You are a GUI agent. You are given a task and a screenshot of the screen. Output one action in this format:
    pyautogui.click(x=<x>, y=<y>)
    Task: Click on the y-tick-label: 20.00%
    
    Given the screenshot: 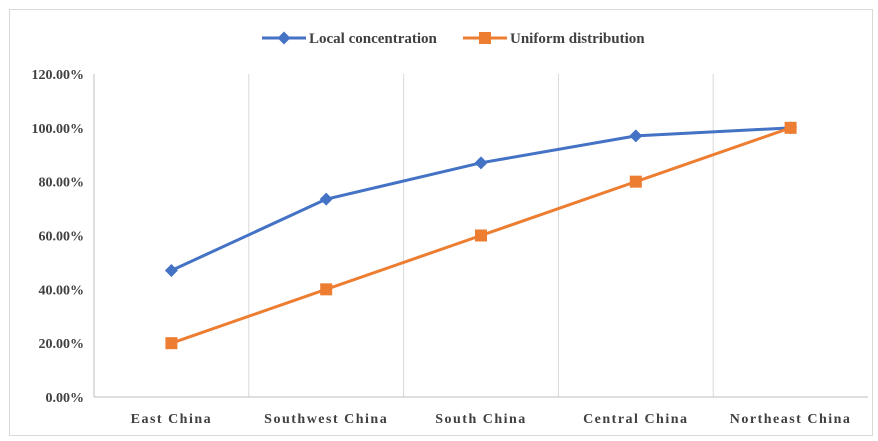 What is the action you would take?
    pyautogui.click(x=62, y=344)
    